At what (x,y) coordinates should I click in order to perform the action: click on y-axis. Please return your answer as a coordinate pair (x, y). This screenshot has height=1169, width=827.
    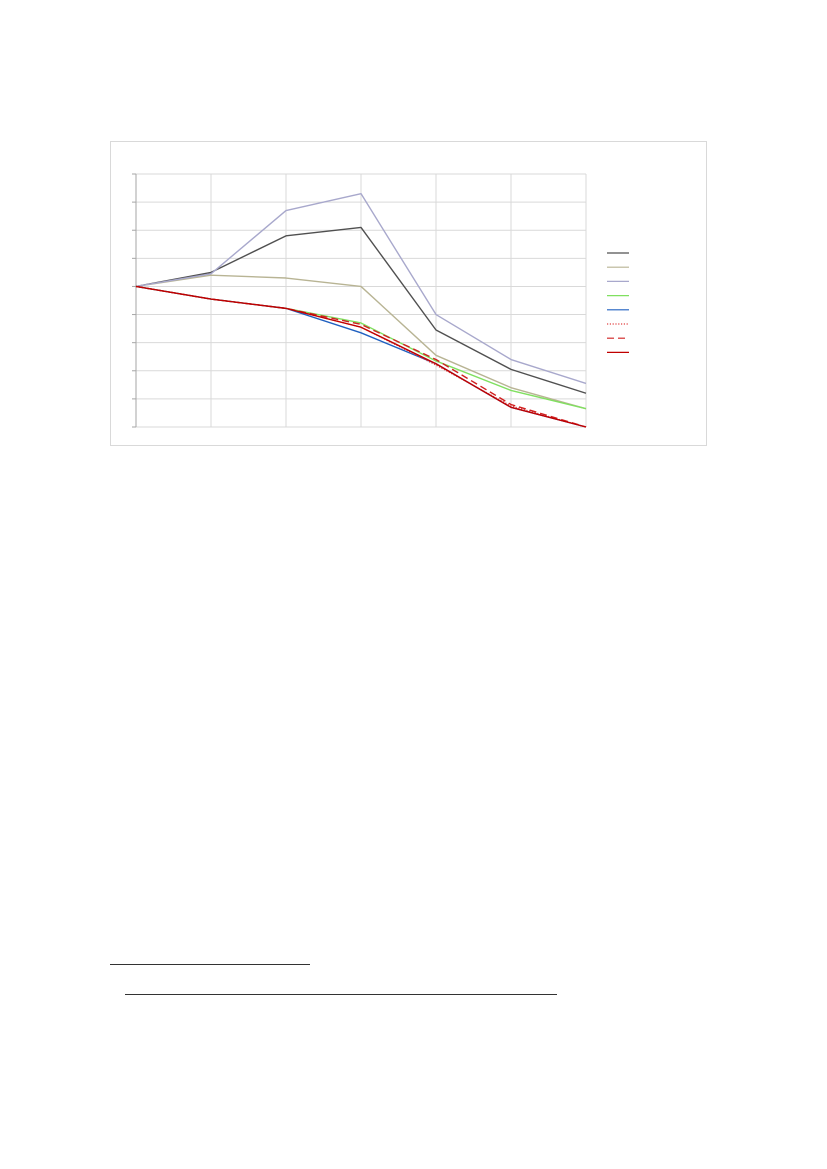
    Looking at the image, I should click on (134, 300).